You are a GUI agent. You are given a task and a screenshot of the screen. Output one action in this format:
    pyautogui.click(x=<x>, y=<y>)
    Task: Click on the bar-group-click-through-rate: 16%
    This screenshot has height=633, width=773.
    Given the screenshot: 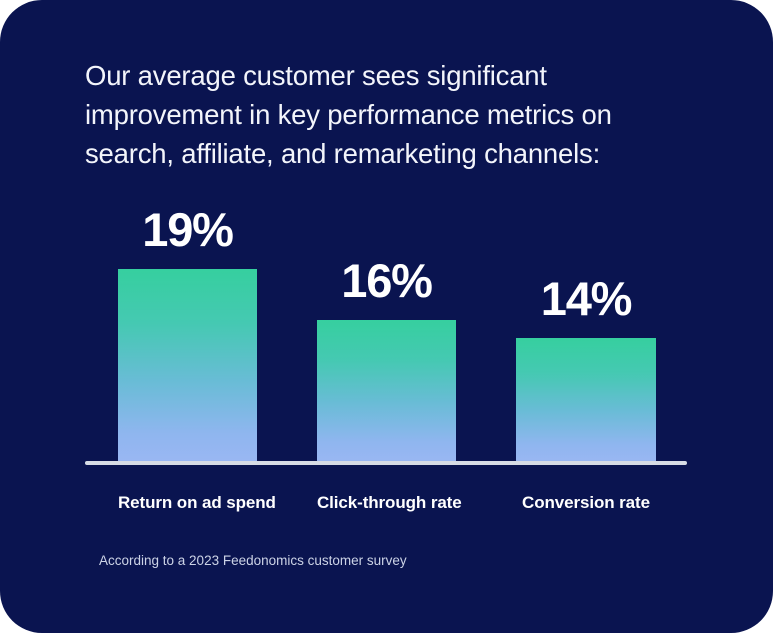 What is the action you would take?
    pyautogui.click(x=386, y=326)
    